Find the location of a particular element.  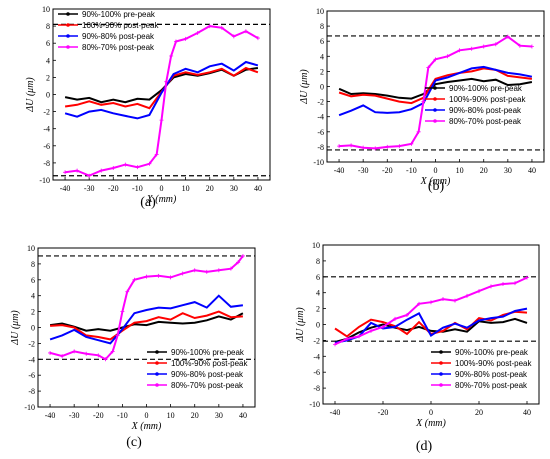

y-tick-label: 0 is located at coordinates (33, 328).